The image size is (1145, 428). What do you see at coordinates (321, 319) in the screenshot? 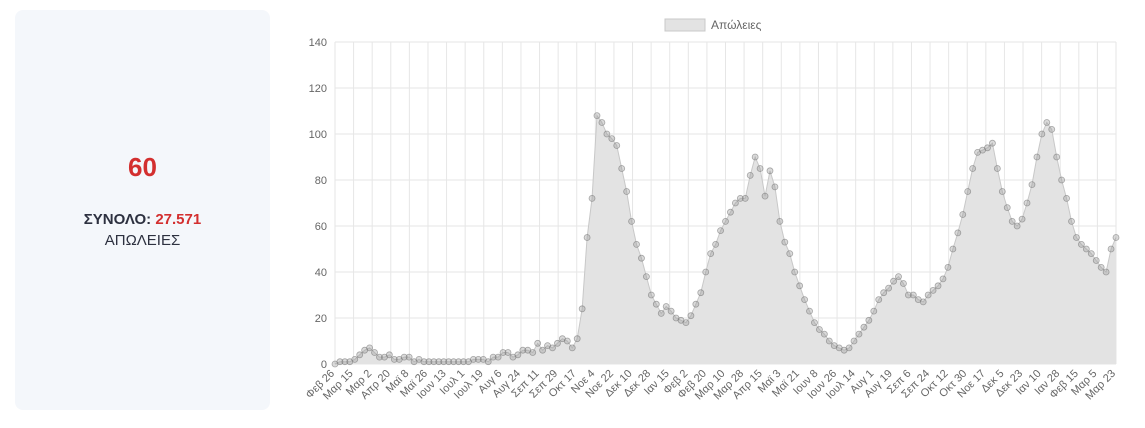
I see `y-tick-label: 20` at bounding box center [321, 319].